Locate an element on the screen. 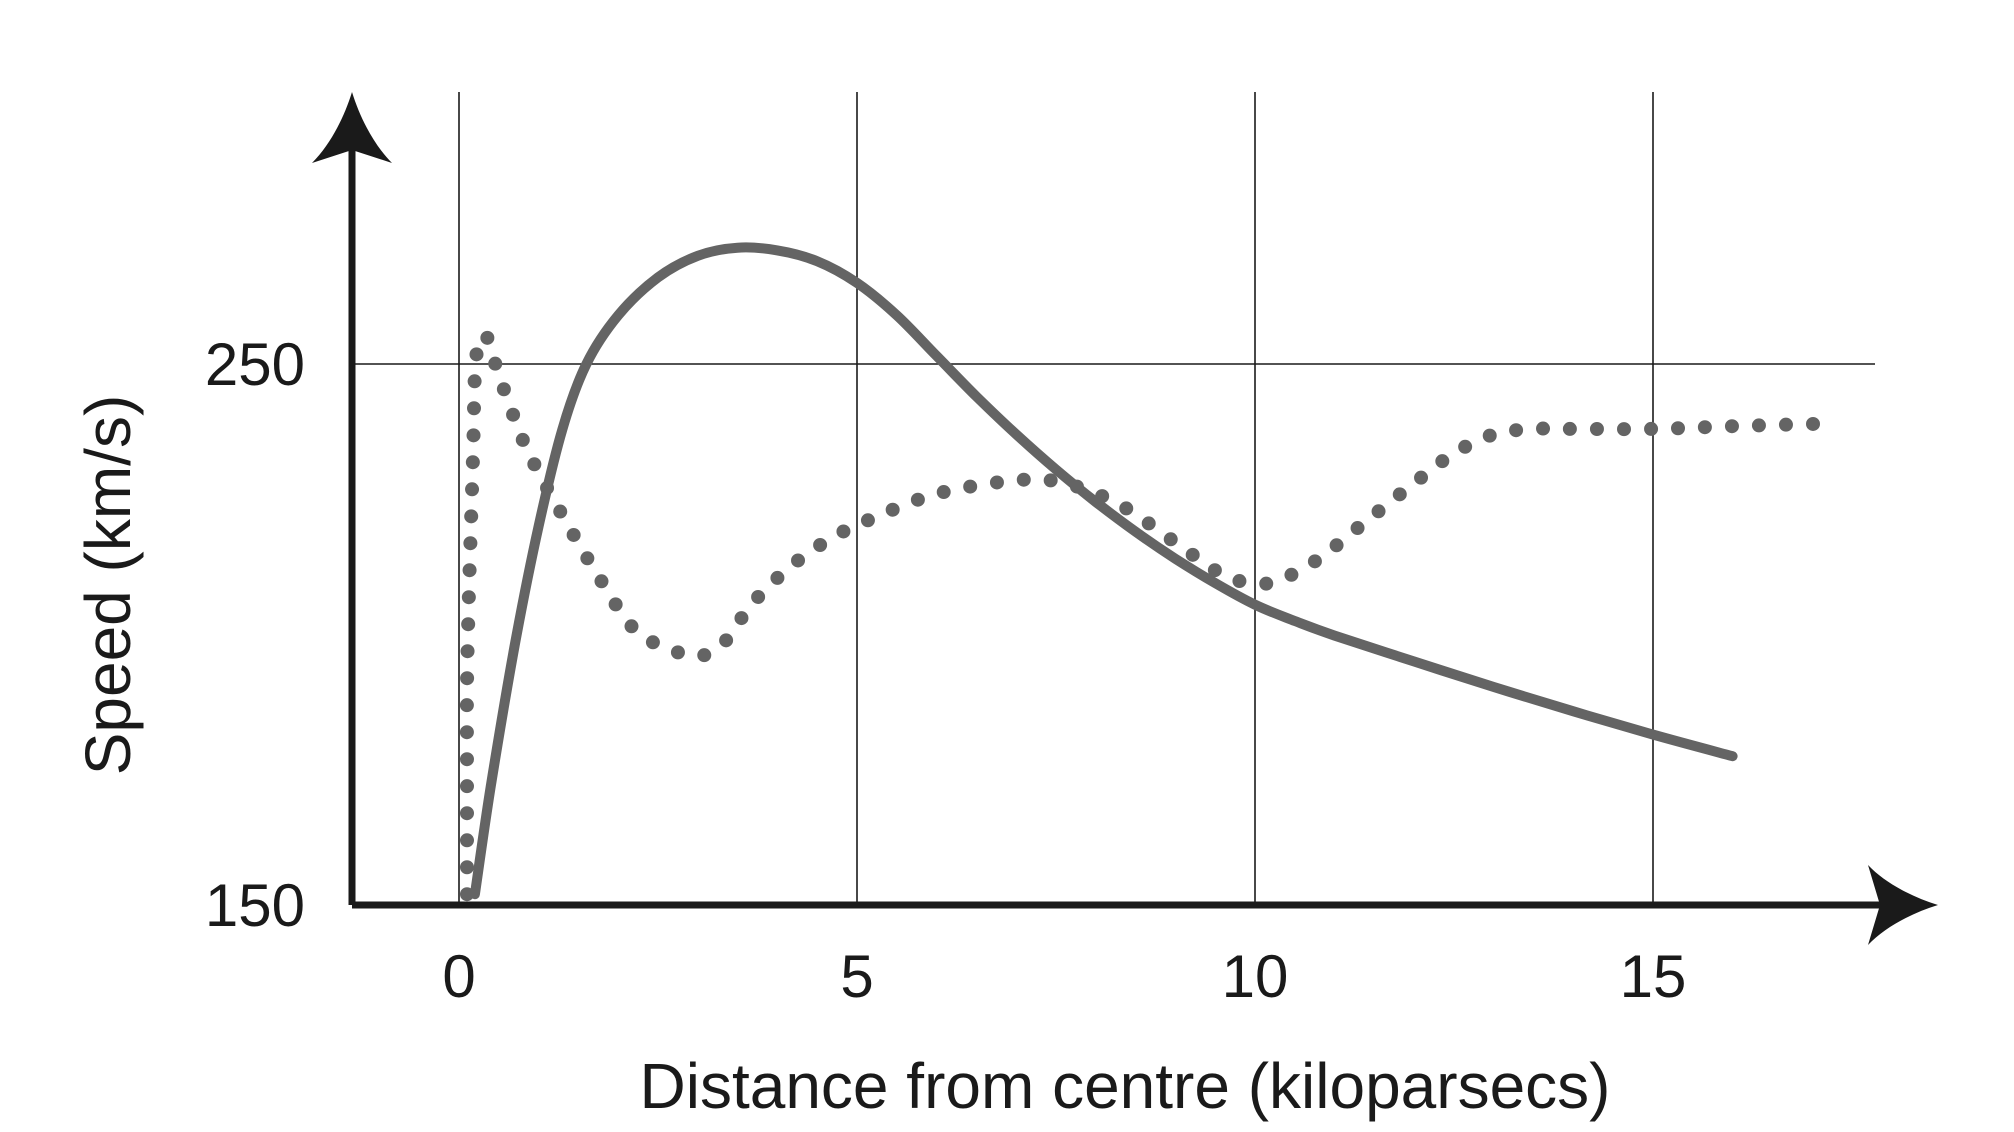 The image size is (2014, 1132). x-tick-label: 0 is located at coordinates (458, 976).